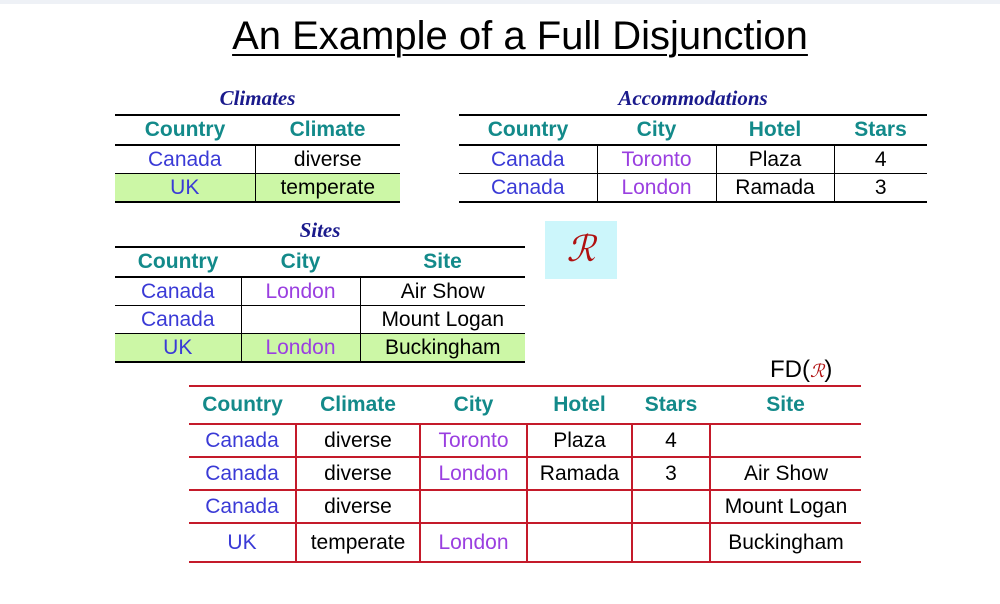  What do you see at coordinates (473, 441) in the screenshot?
I see `fd-cell-city: Toronto` at bounding box center [473, 441].